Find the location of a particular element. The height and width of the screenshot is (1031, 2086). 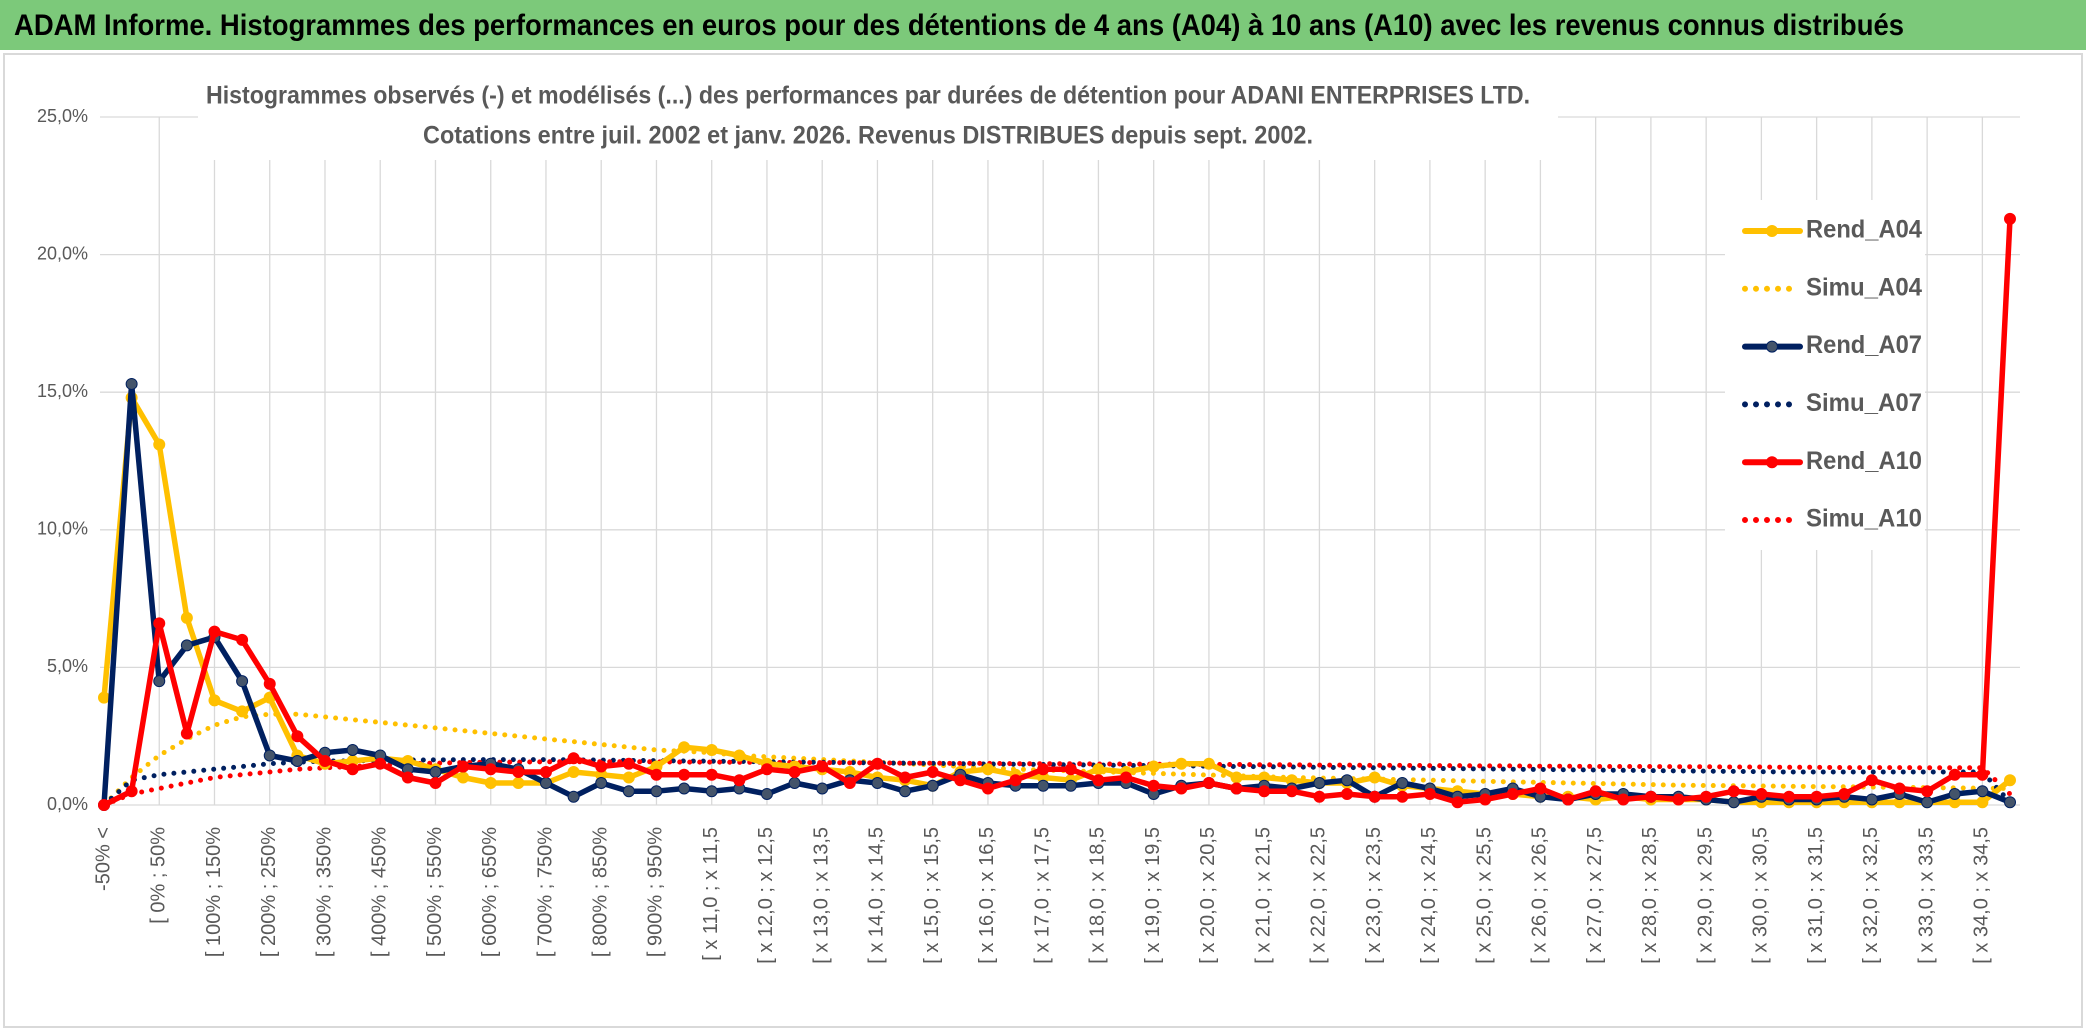

x-tick-label: [ x 24,0 ; x 24,5 is located at coordinates (1429, 895).